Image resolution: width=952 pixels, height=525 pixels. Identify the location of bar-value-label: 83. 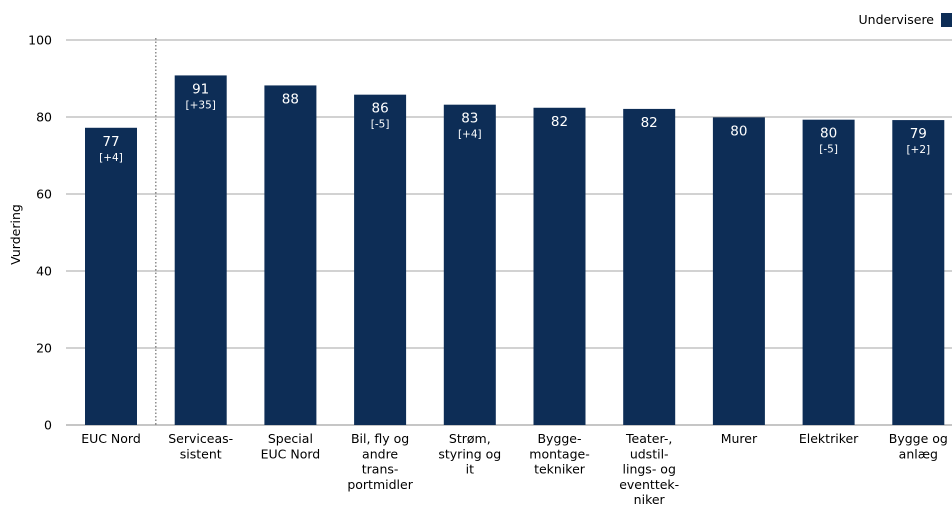
(469, 119).